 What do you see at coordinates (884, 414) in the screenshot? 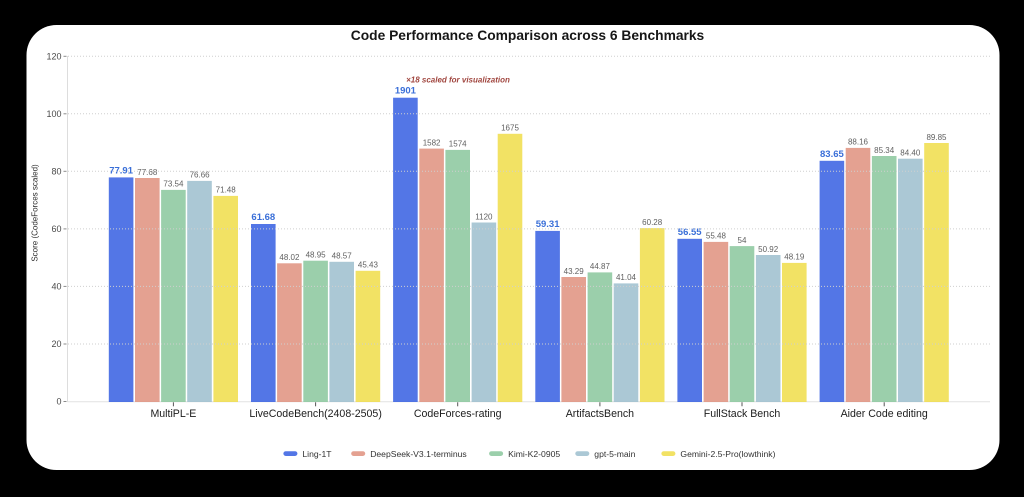
I see `svg-text: Aider Code editing` at bounding box center [884, 414].